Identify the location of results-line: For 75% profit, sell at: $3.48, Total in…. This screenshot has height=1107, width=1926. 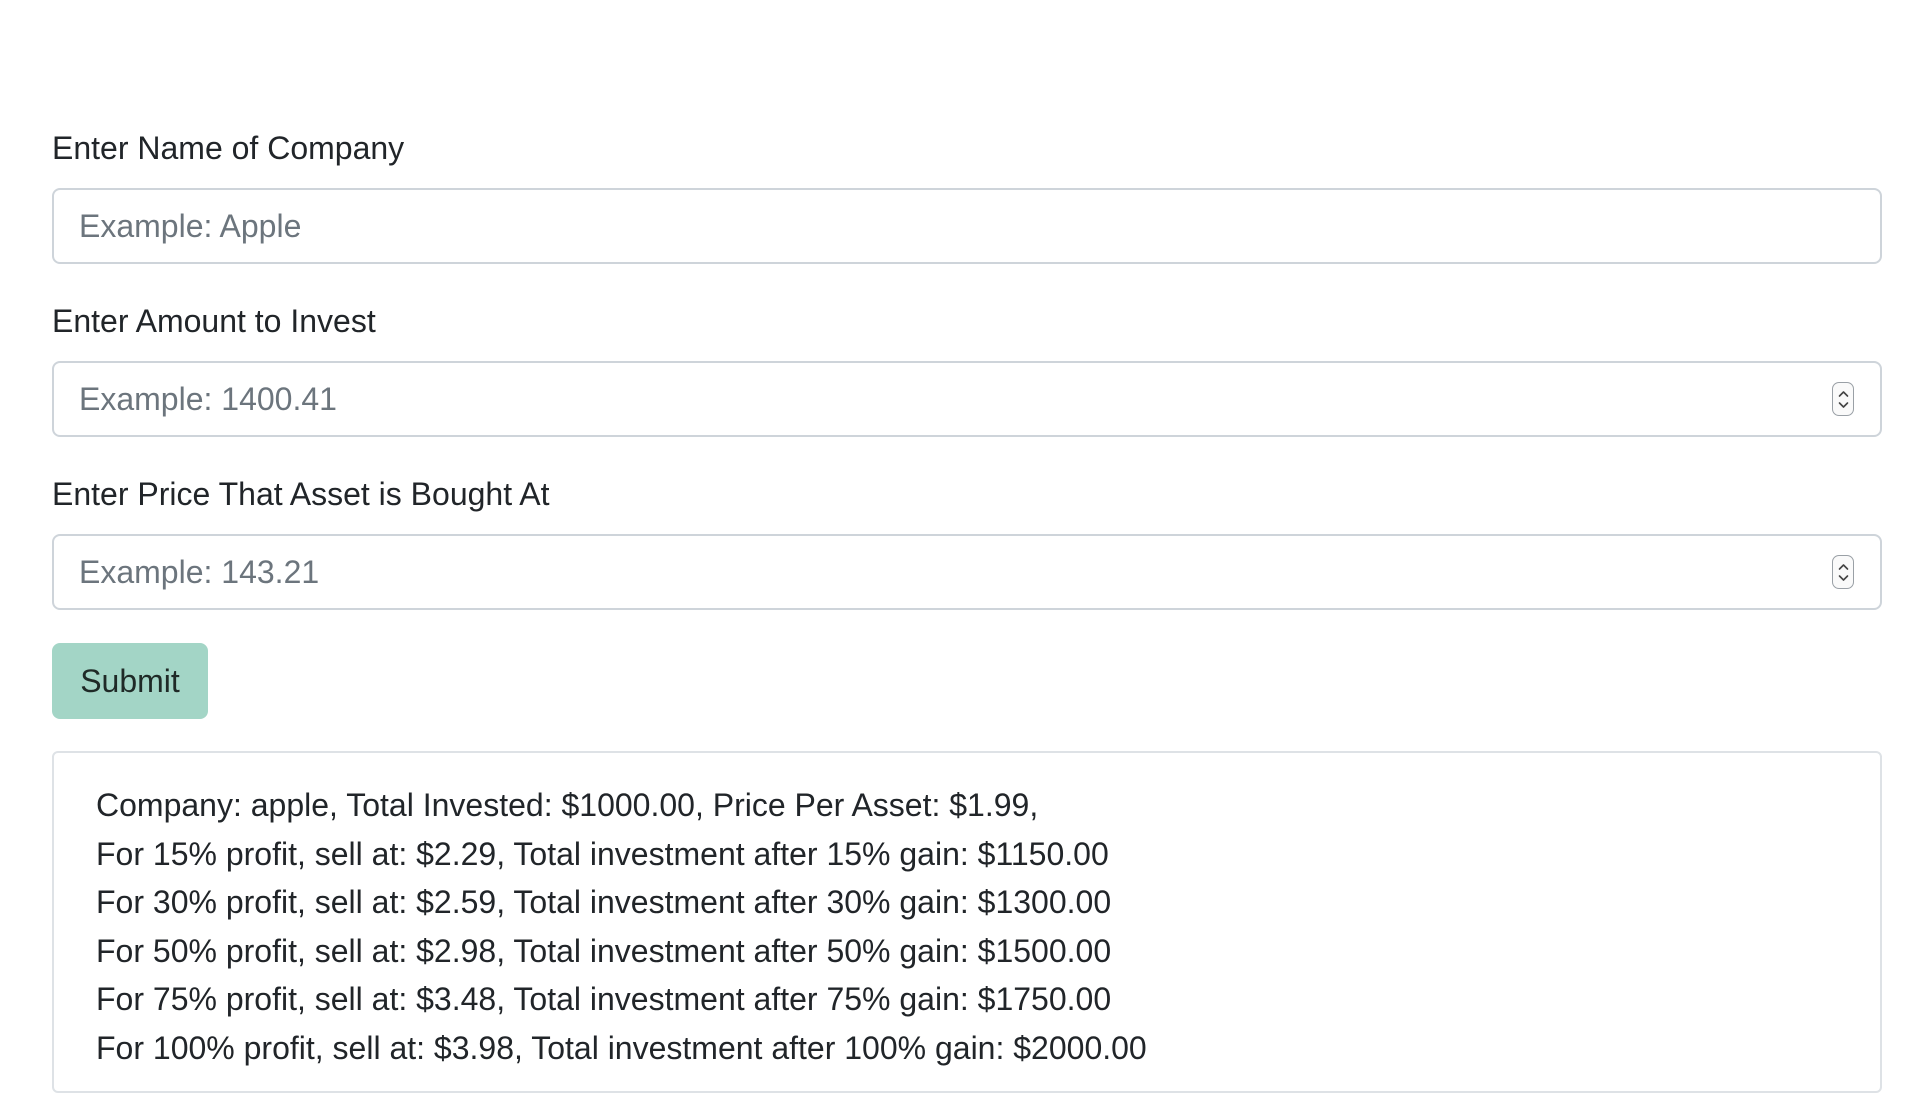
(604, 999).